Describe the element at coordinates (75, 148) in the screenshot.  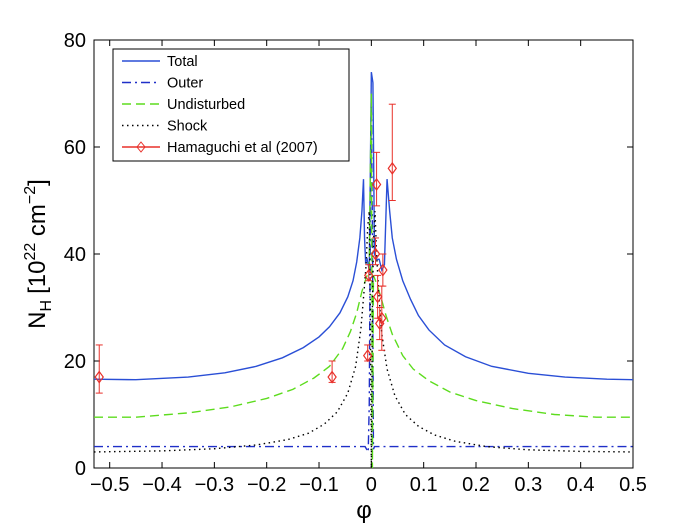
I see `y-tick-label: 60` at that location.